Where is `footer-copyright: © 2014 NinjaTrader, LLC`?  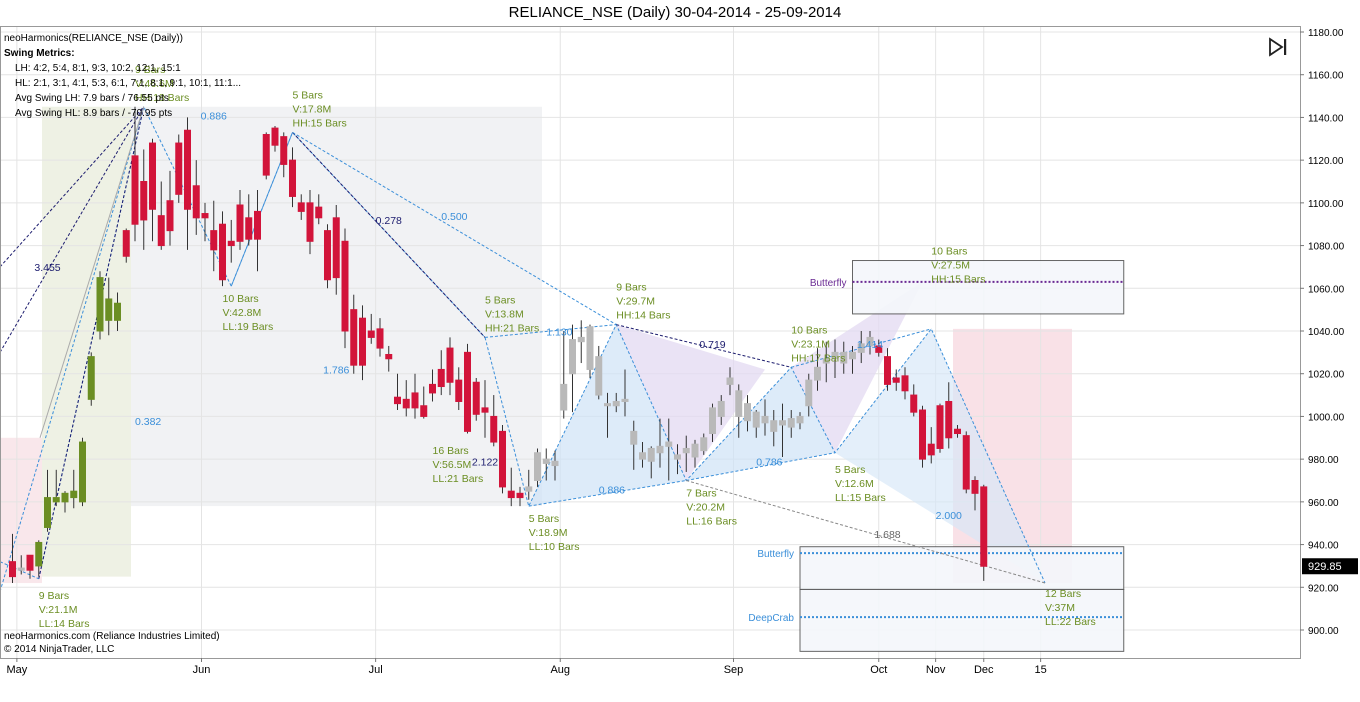 footer-copyright: © 2014 NinjaTrader, LLC is located at coordinates (59, 649).